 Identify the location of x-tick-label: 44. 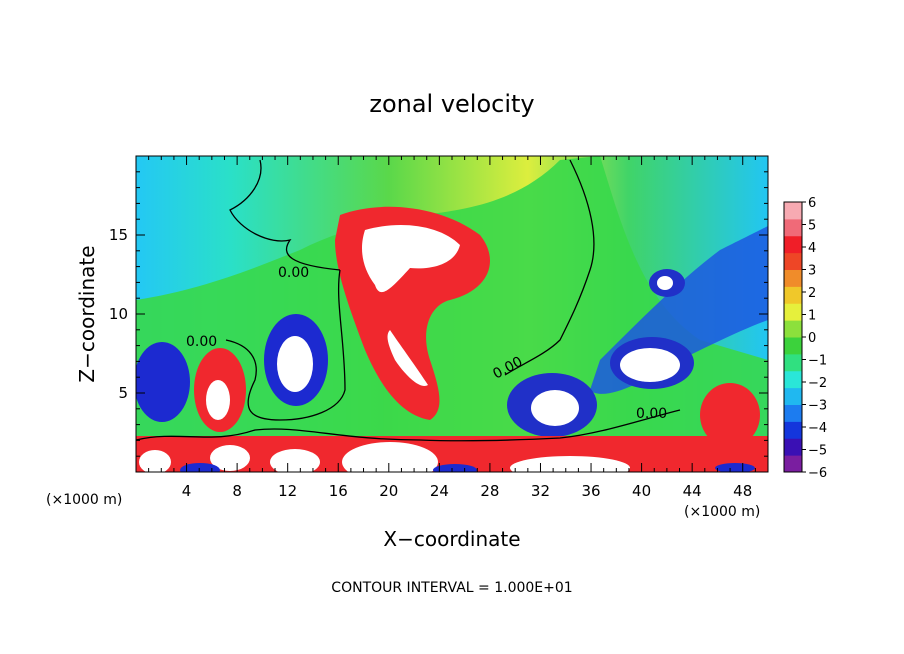
(692, 491).